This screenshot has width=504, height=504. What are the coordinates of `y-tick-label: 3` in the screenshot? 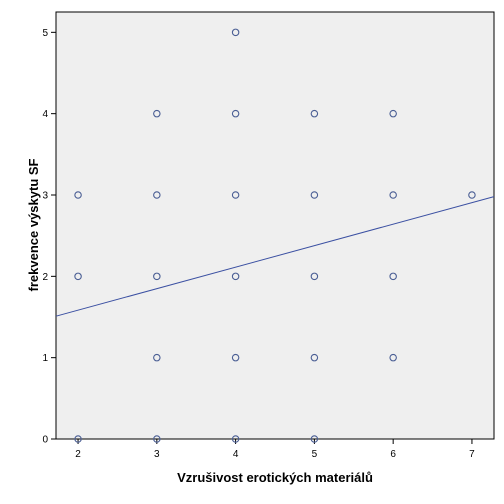 It's located at (45, 196).